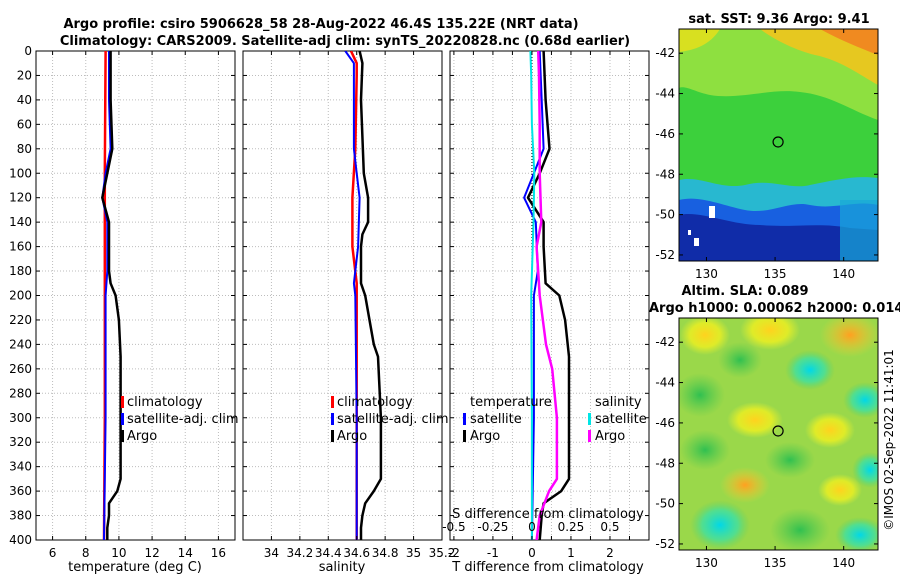 Image resolution: width=900 pixels, height=580 pixels. I want to click on salinity-xlabel: salinity, so click(342, 567).